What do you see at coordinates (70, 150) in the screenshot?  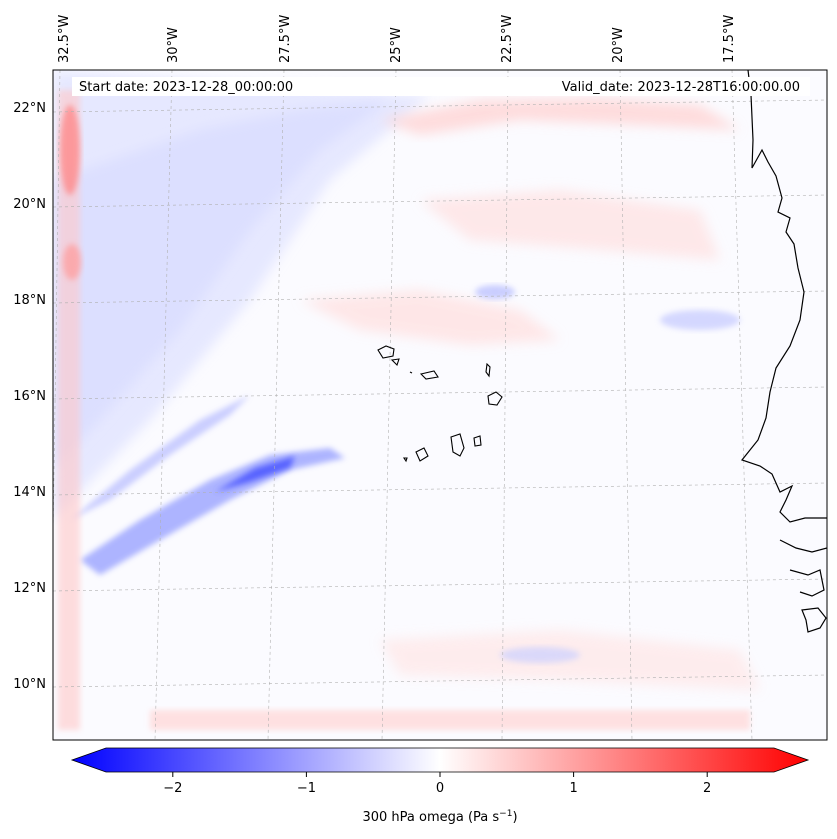 I see `field-red-west-north` at bounding box center [70, 150].